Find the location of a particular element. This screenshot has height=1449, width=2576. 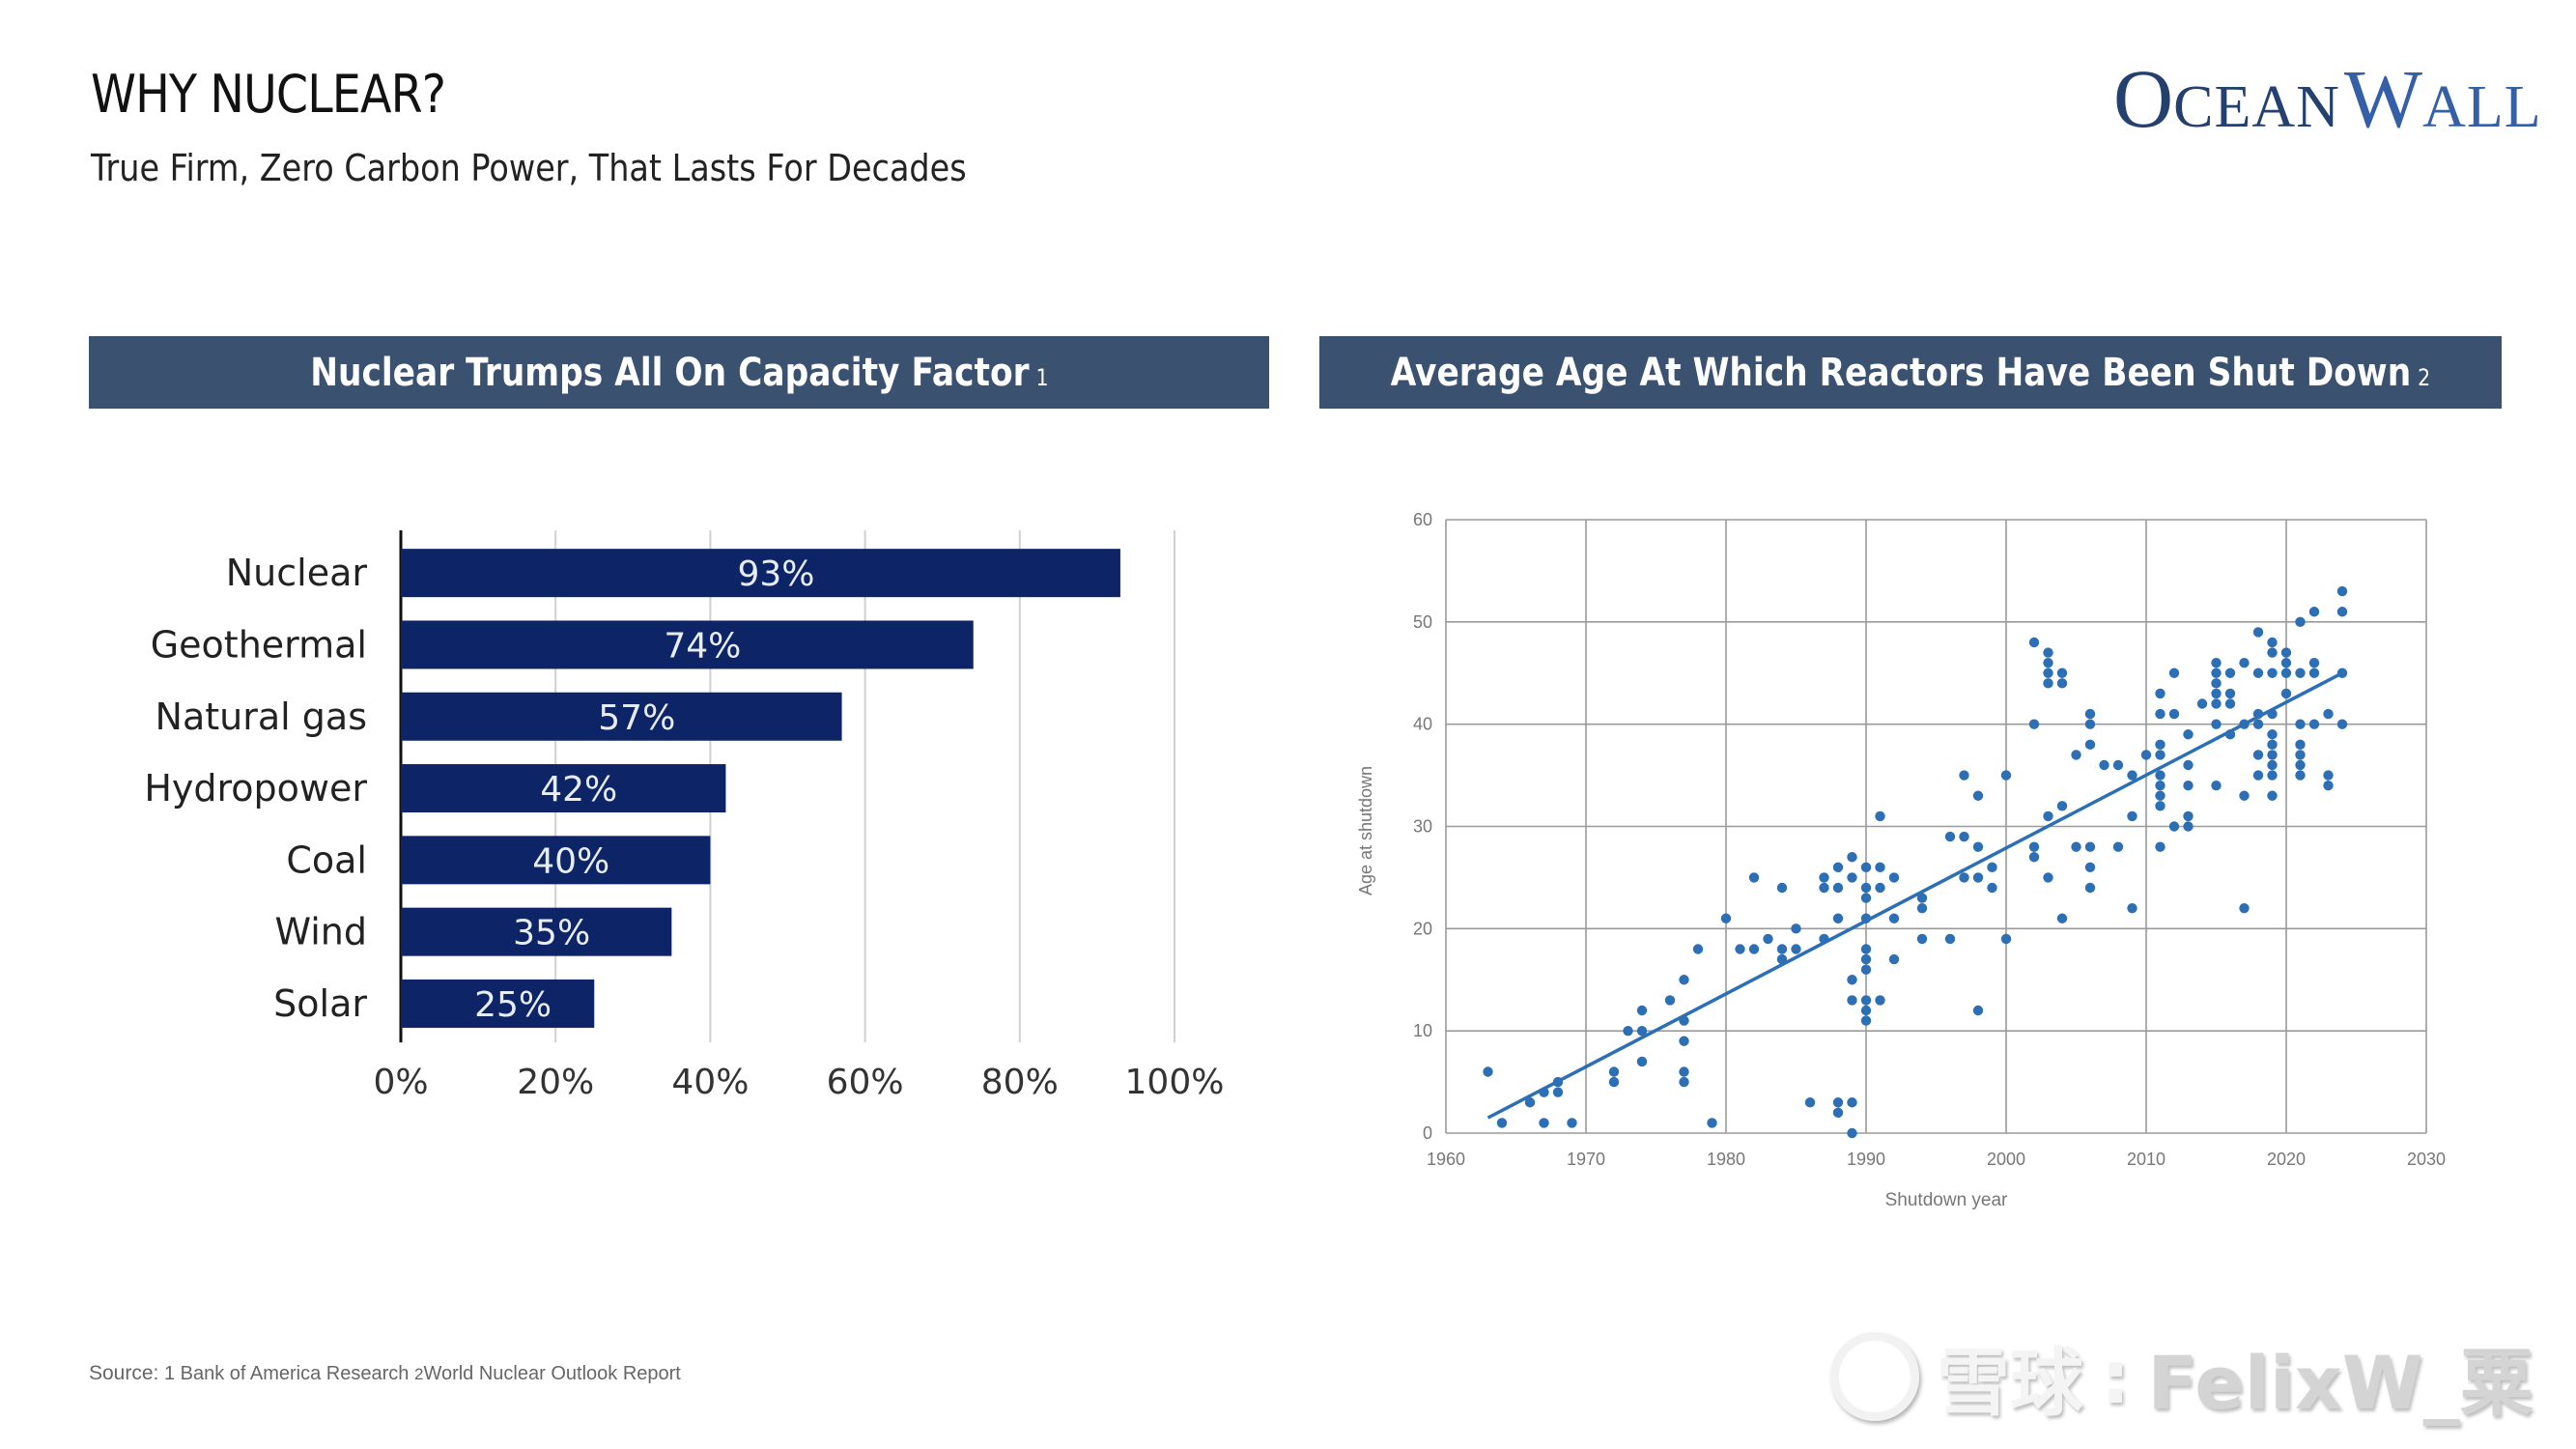

y-tick-label: 0 is located at coordinates (1427, 1133).